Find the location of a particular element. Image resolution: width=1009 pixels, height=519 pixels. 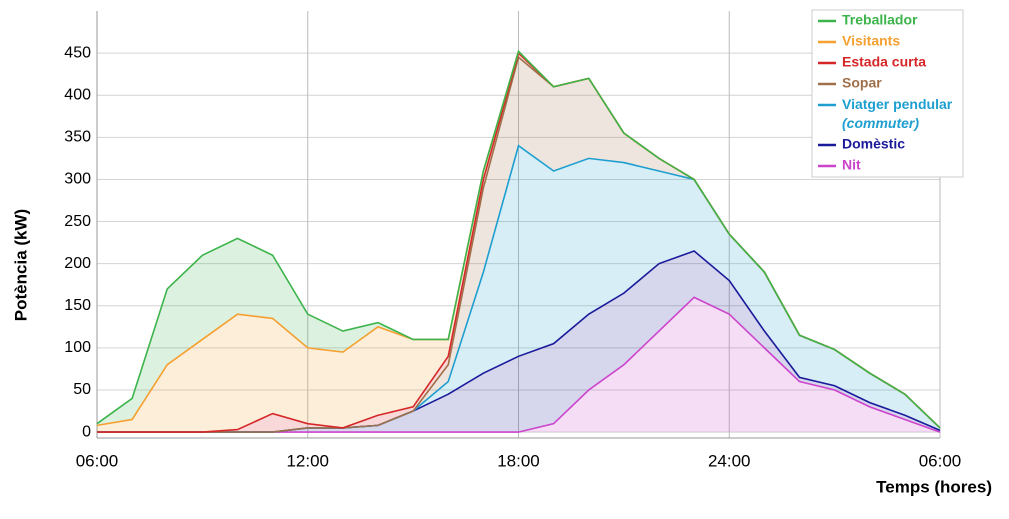

y-tick-label: 350 is located at coordinates (77, 137).